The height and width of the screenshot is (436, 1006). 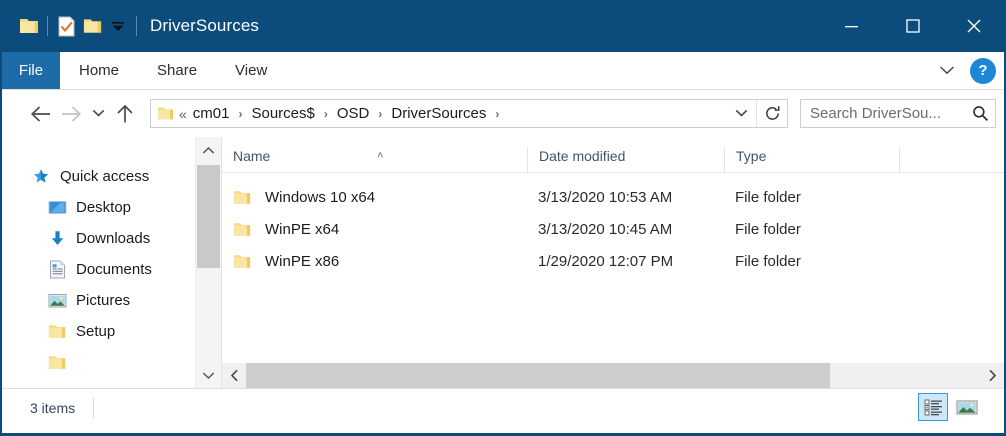 What do you see at coordinates (302, 229) in the screenshot?
I see `file-name-label: WinPE x64` at bounding box center [302, 229].